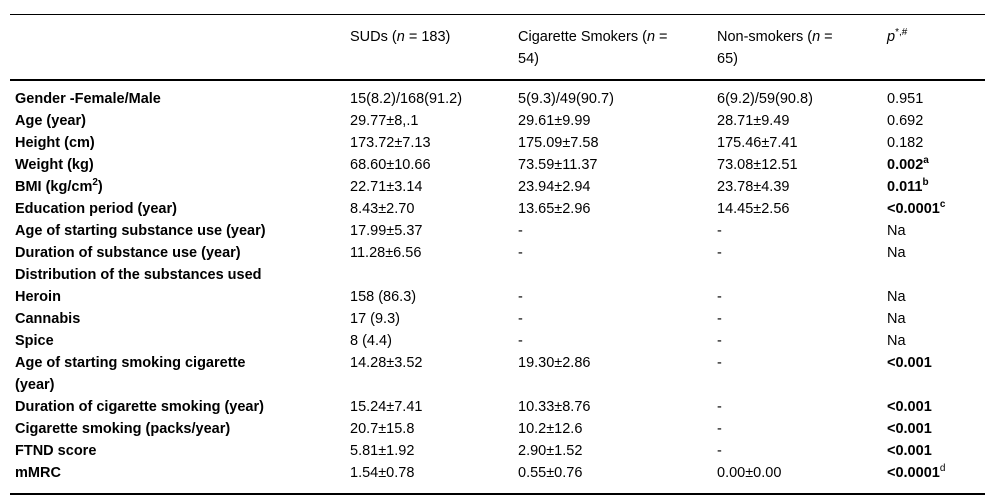  What do you see at coordinates (59, 186) in the screenshot?
I see `row-label: BMI (kg/cm2)` at bounding box center [59, 186].